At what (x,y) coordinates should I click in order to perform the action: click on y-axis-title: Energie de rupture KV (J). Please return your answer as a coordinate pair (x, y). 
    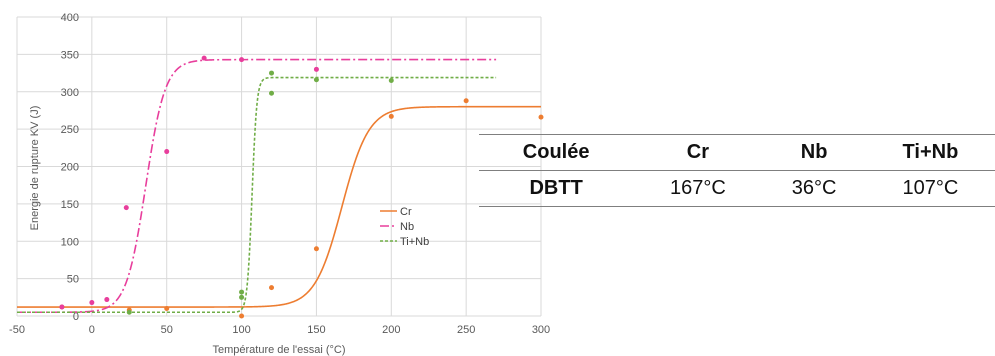
    Looking at the image, I should click on (35, 168).